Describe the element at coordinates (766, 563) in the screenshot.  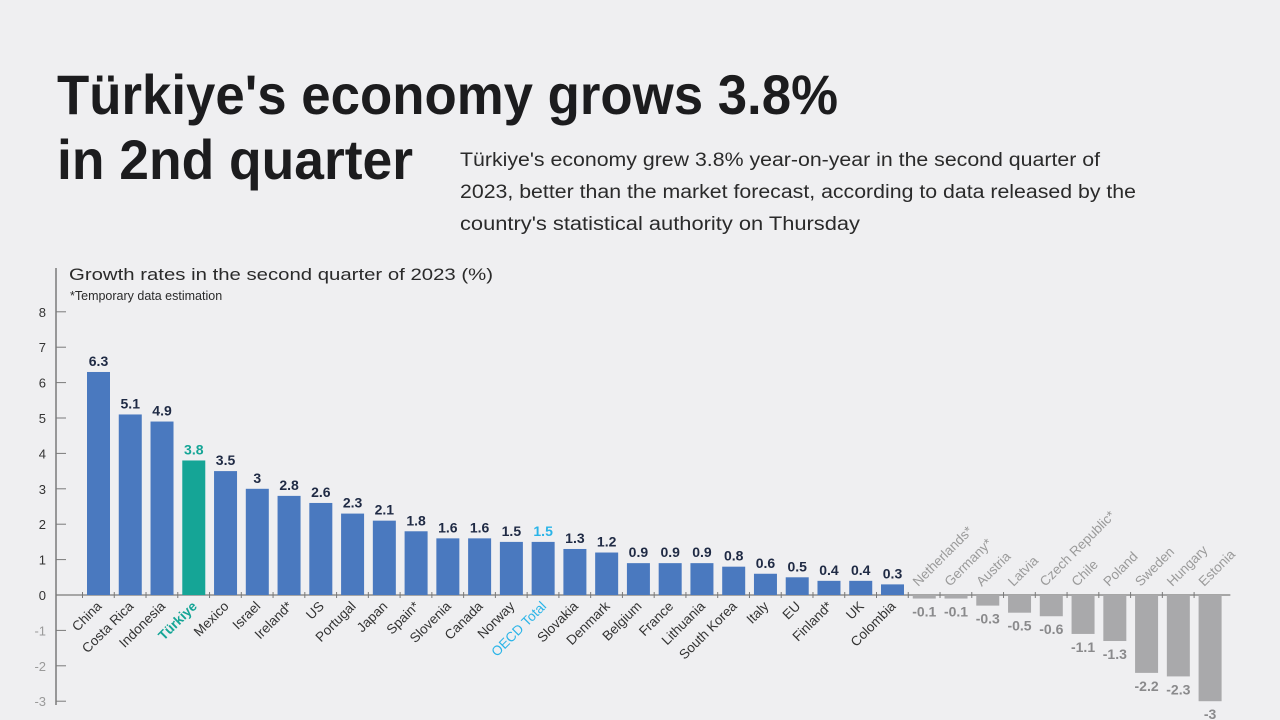
I see `data-label: 0.6` at that location.